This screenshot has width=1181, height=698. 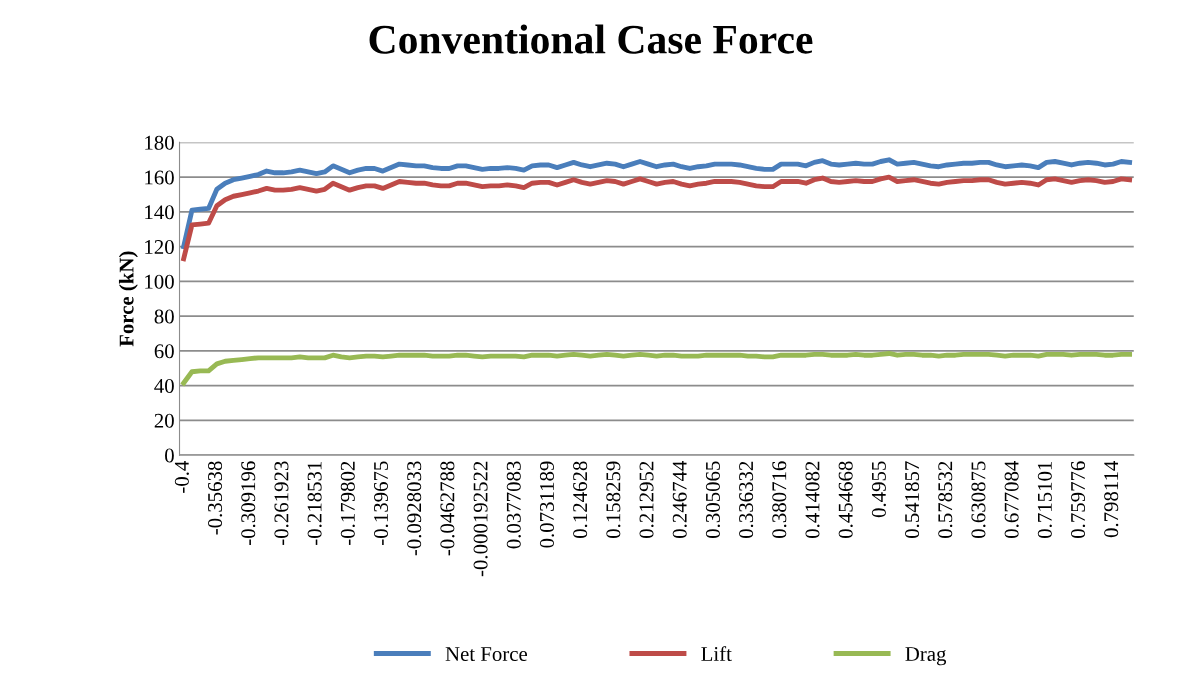 What do you see at coordinates (159, 281) in the screenshot?
I see `y-tick-label: 100` at bounding box center [159, 281].